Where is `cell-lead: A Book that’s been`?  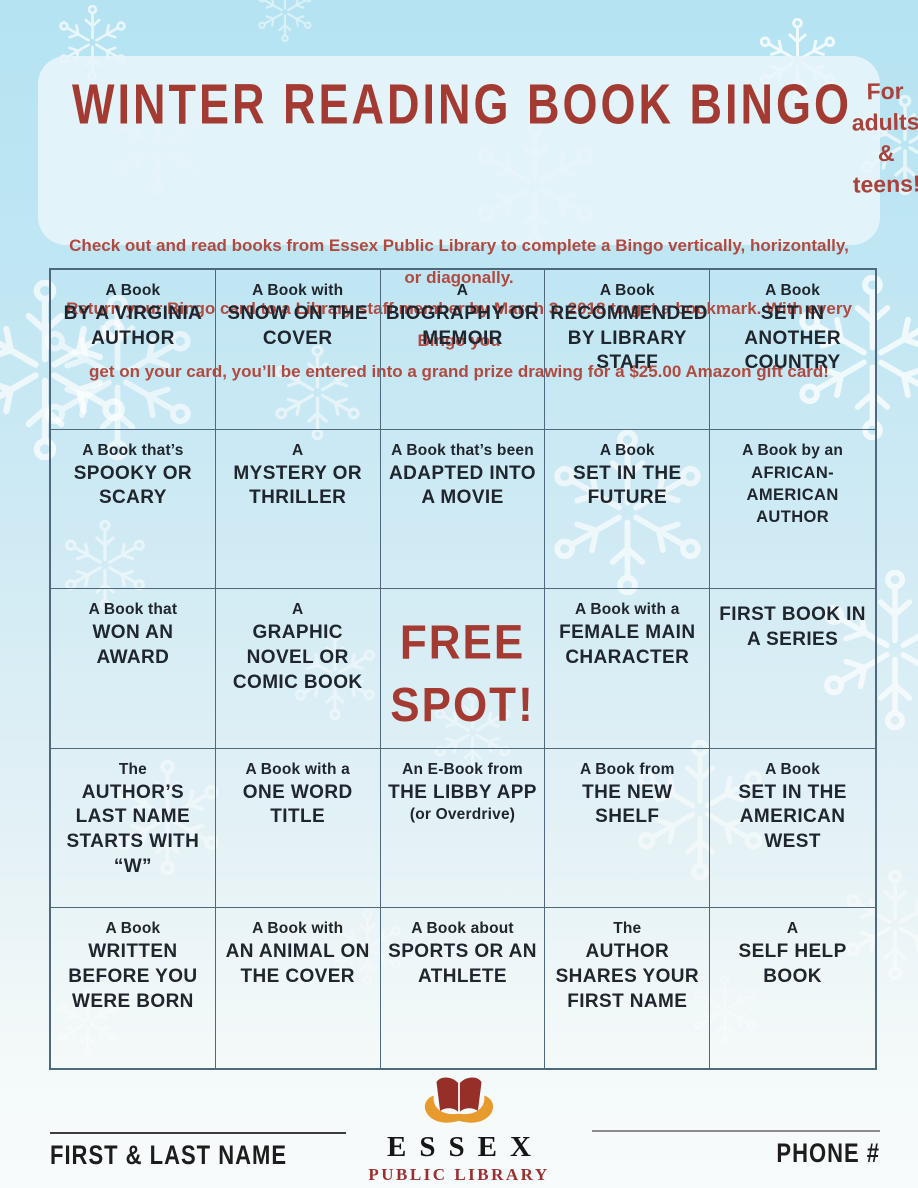 cell-lead: A Book that’s been is located at coordinates (462, 450).